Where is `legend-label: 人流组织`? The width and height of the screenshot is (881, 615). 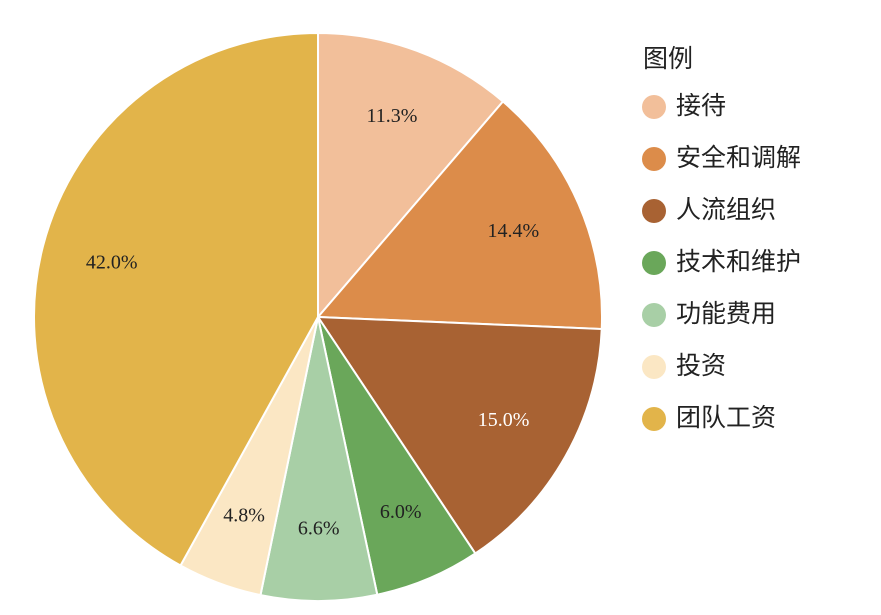
legend-label: 人流组织 is located at coordinates (726, 209).